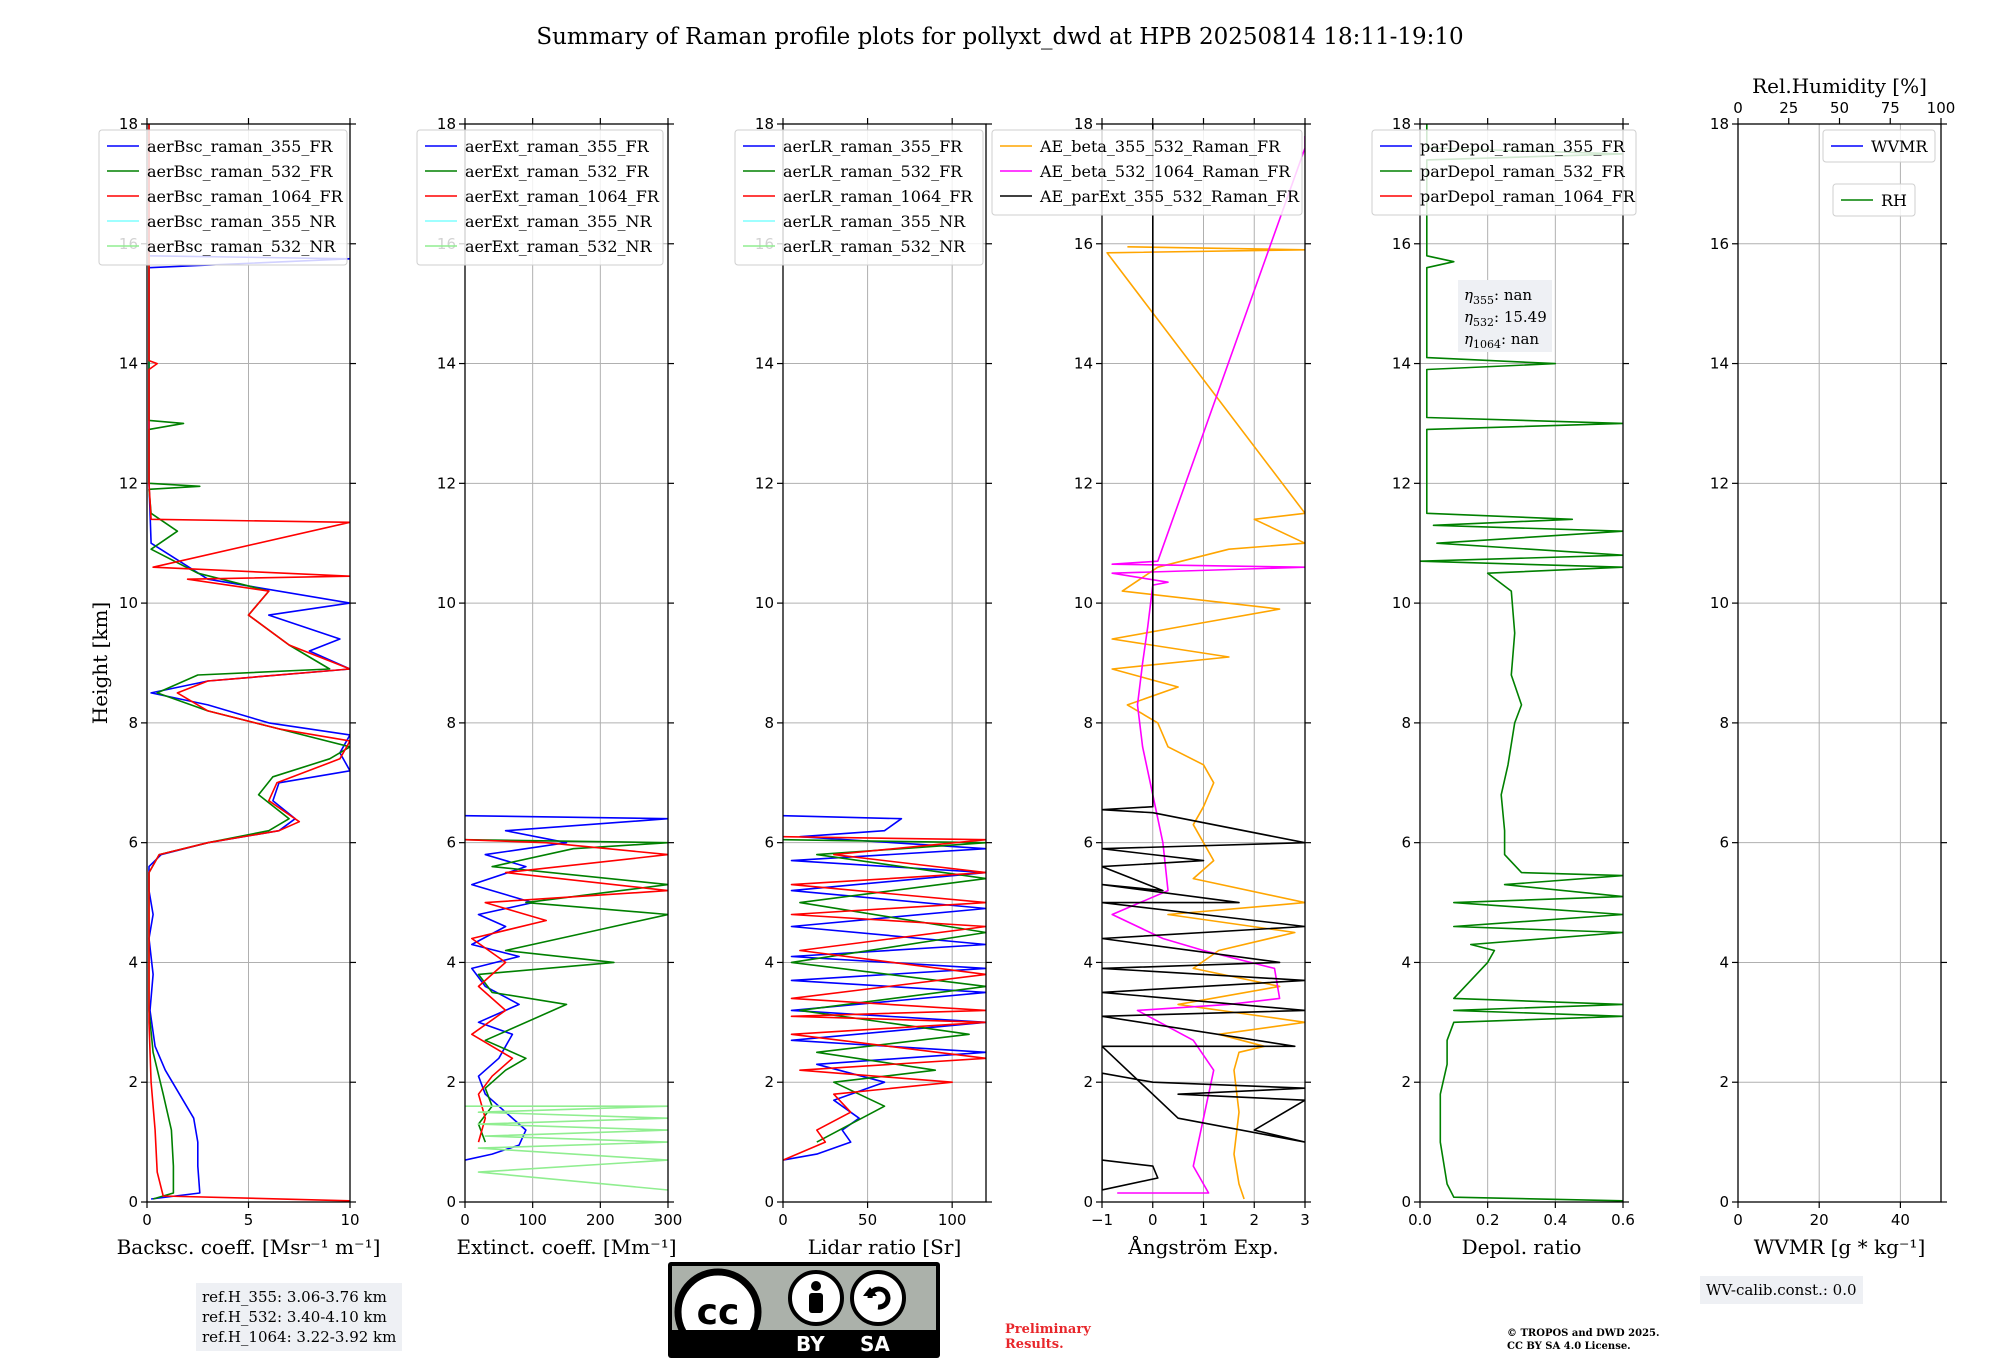 The image size is (2000, 1360). Describe the element at coordinates (1819, 1220) in the screenshot. I see `x-tick-label: 20` at that location.